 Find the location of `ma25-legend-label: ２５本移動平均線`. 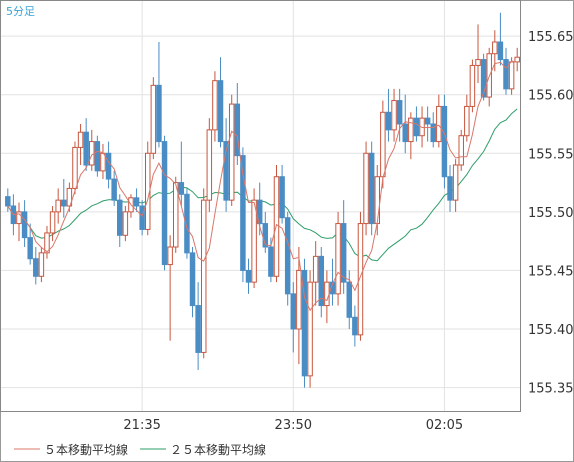

ma25-legend-label: ２５本移動平均線 is located at coordinates (218, 449).